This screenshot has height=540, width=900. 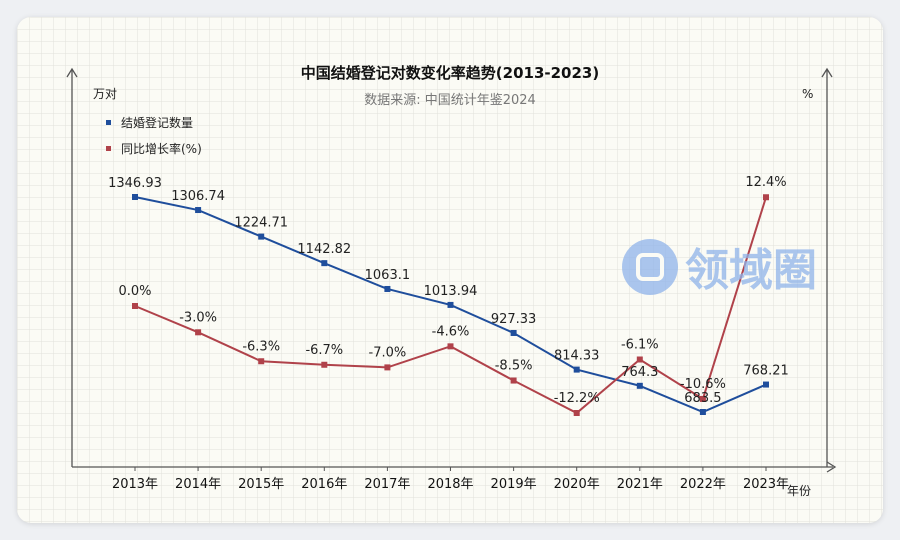 I want to click on x-tick-label: 2019年, so click(x=514, y=484).